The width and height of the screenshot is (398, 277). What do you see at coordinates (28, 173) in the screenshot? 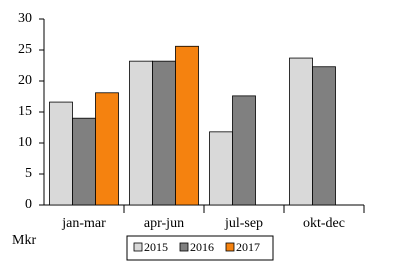
I see `y-tick-label: 5` at bounding box center [28, 173].